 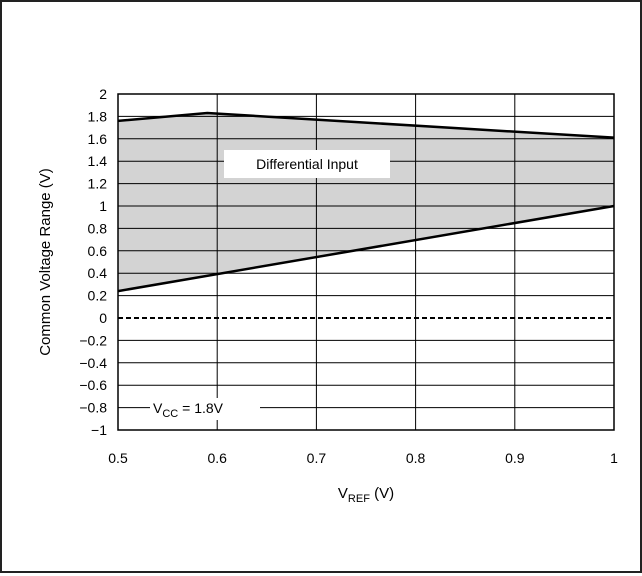 What do you see at coordinates (93, 340) in the screenshot?
I see `y-tick-label: −0.2` at bounding box center [93, 340].